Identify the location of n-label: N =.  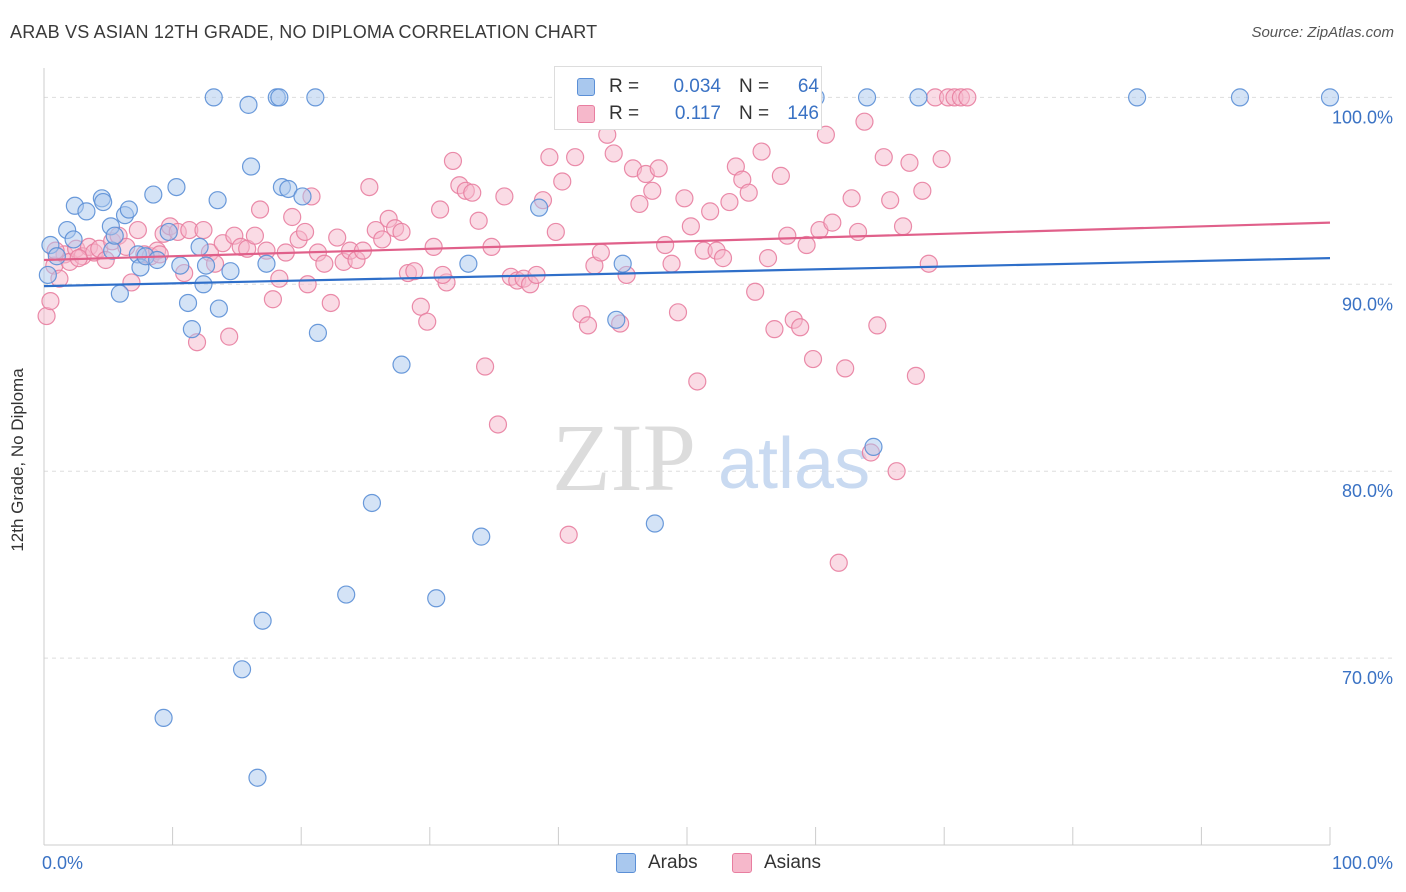
(754, 113).